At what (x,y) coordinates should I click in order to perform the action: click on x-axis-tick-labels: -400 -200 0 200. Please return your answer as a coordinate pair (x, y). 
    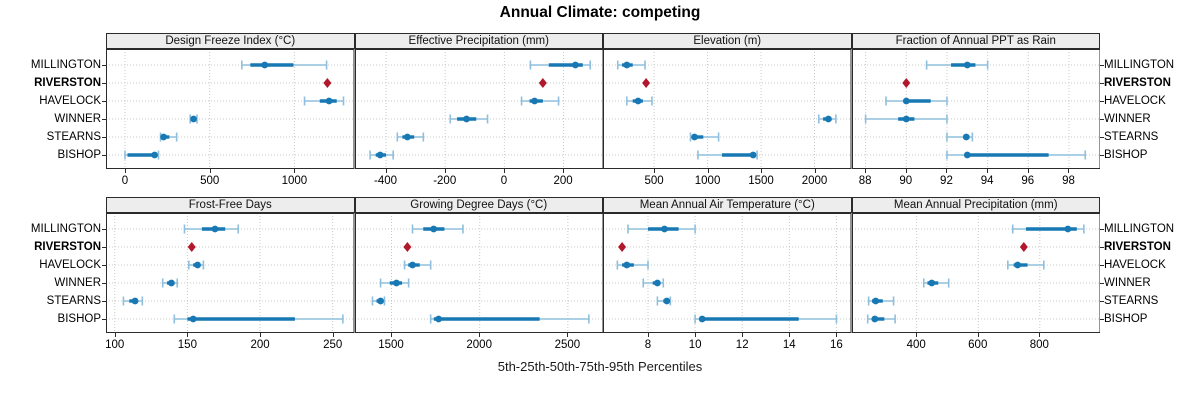
    Looking at the image, I should click on (479, 182).